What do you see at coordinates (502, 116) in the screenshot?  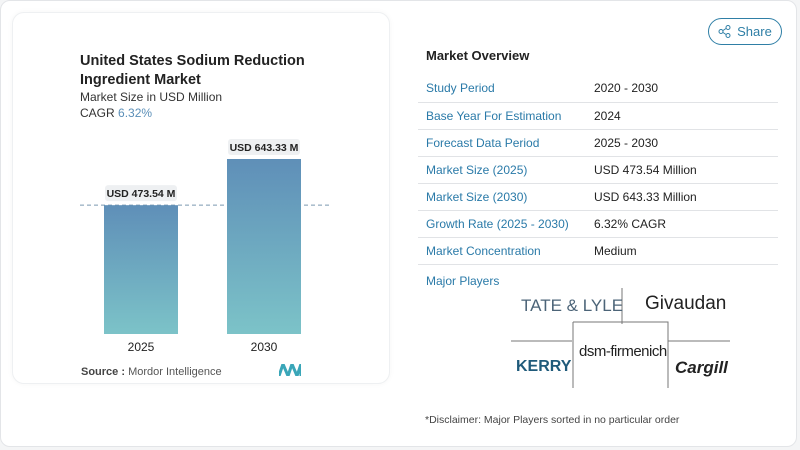 I see `overview-key: Base Year For Estimation` at bounding box center [502, 116].